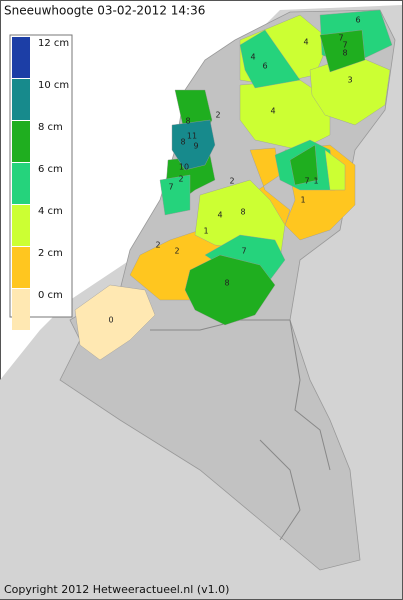 This screenshot has height=600, width=403. Describe the element at coordinates (349, 80) in the screenshot. I see `station-value: 3` at that location.